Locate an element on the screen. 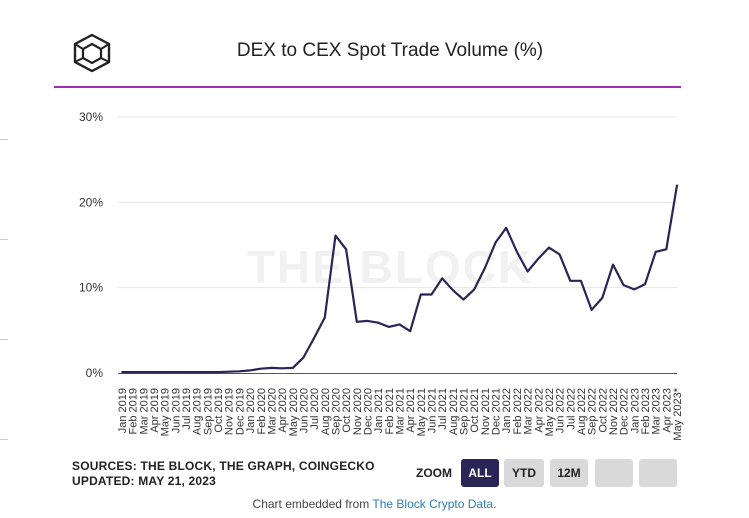  x-tick-label: Jun 2021 is located at coordinates (433, 410).